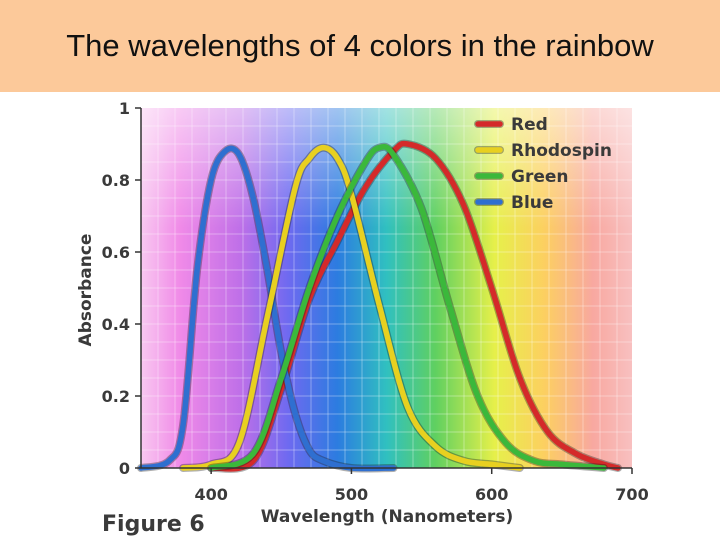  I want to click on legend-label-blue: Blue, so click(532, 203).